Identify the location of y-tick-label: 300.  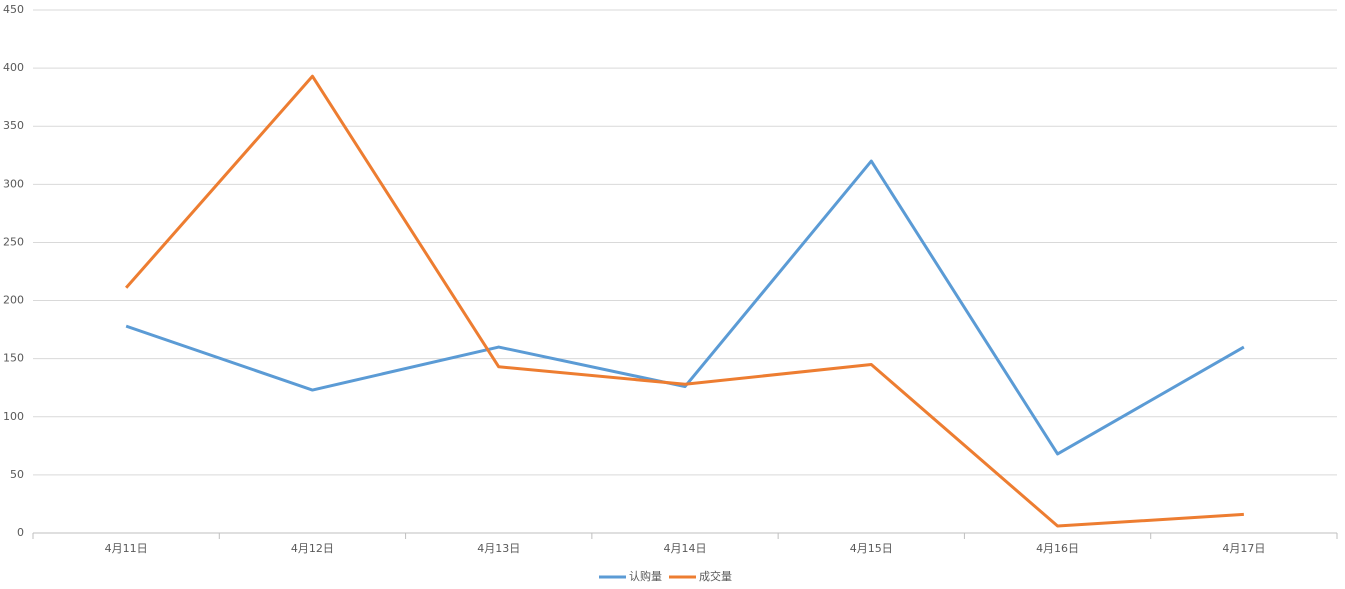
(13, 183).